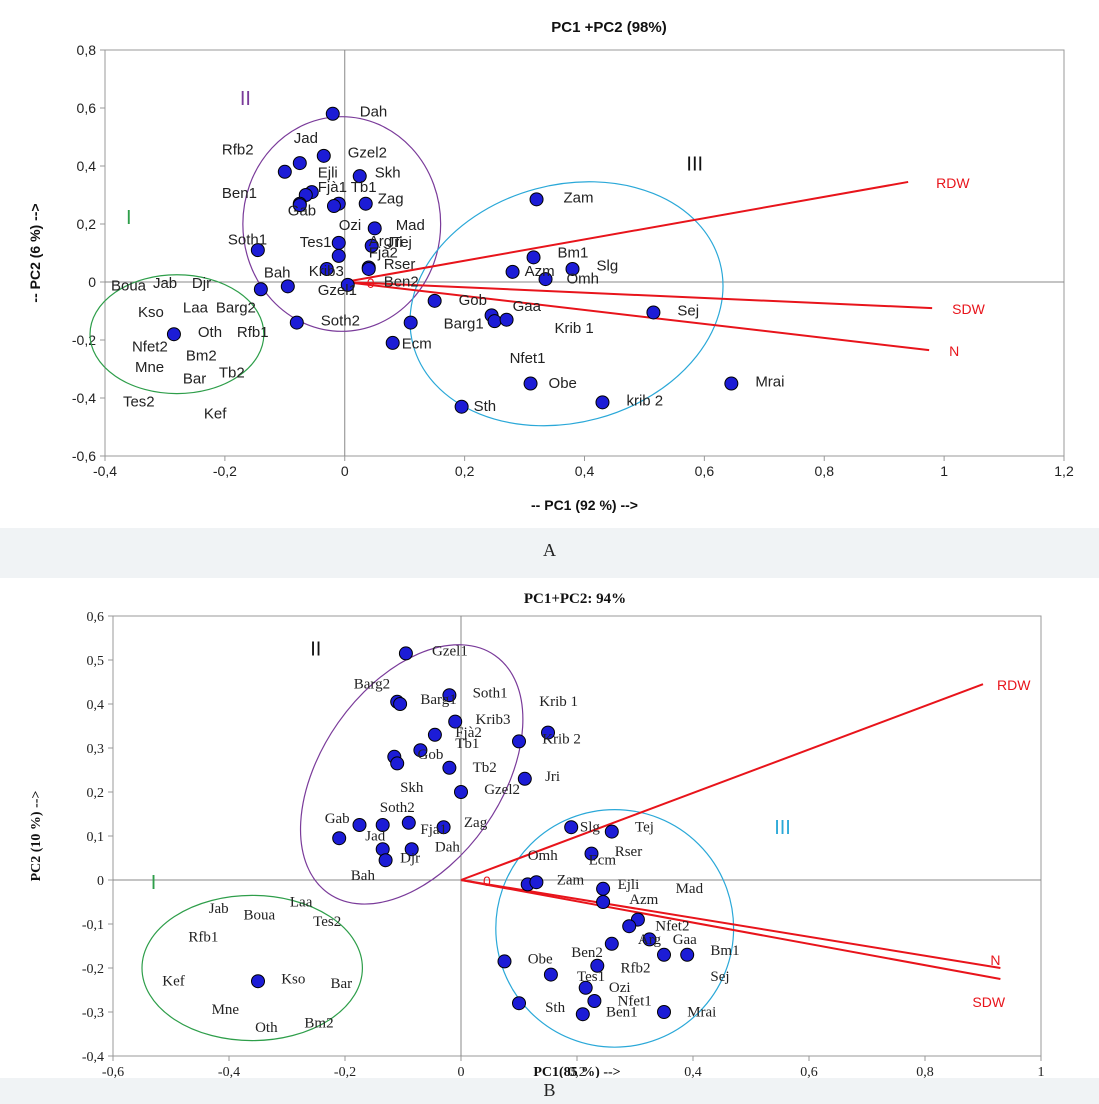 Image resolution: width=1099 pixels, height=1104 pixels. I want to click on point-label: Fja1, so click(433, 830).